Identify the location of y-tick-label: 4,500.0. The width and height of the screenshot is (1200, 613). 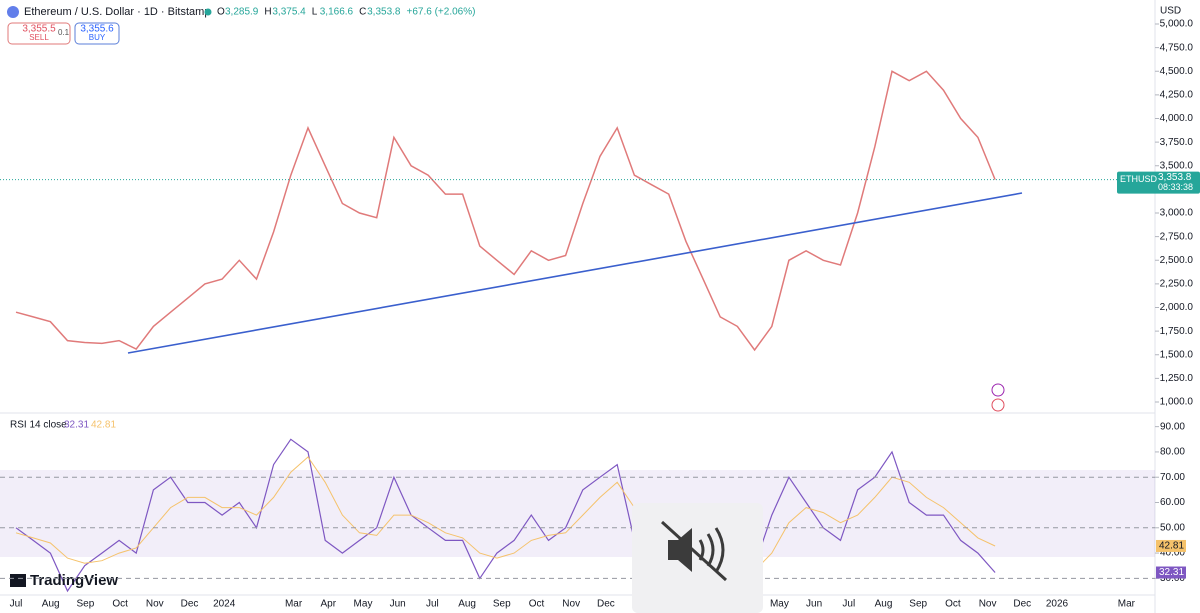
(1177, 71).